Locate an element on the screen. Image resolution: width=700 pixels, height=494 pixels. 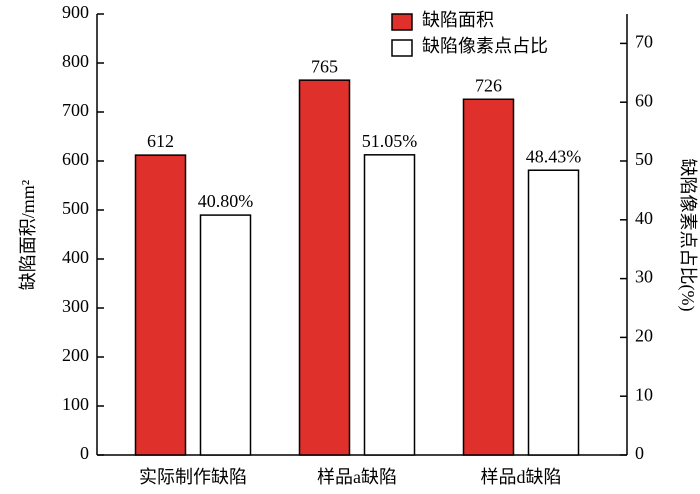
y-tick-label: 900 is located at coordinates (75, 12).